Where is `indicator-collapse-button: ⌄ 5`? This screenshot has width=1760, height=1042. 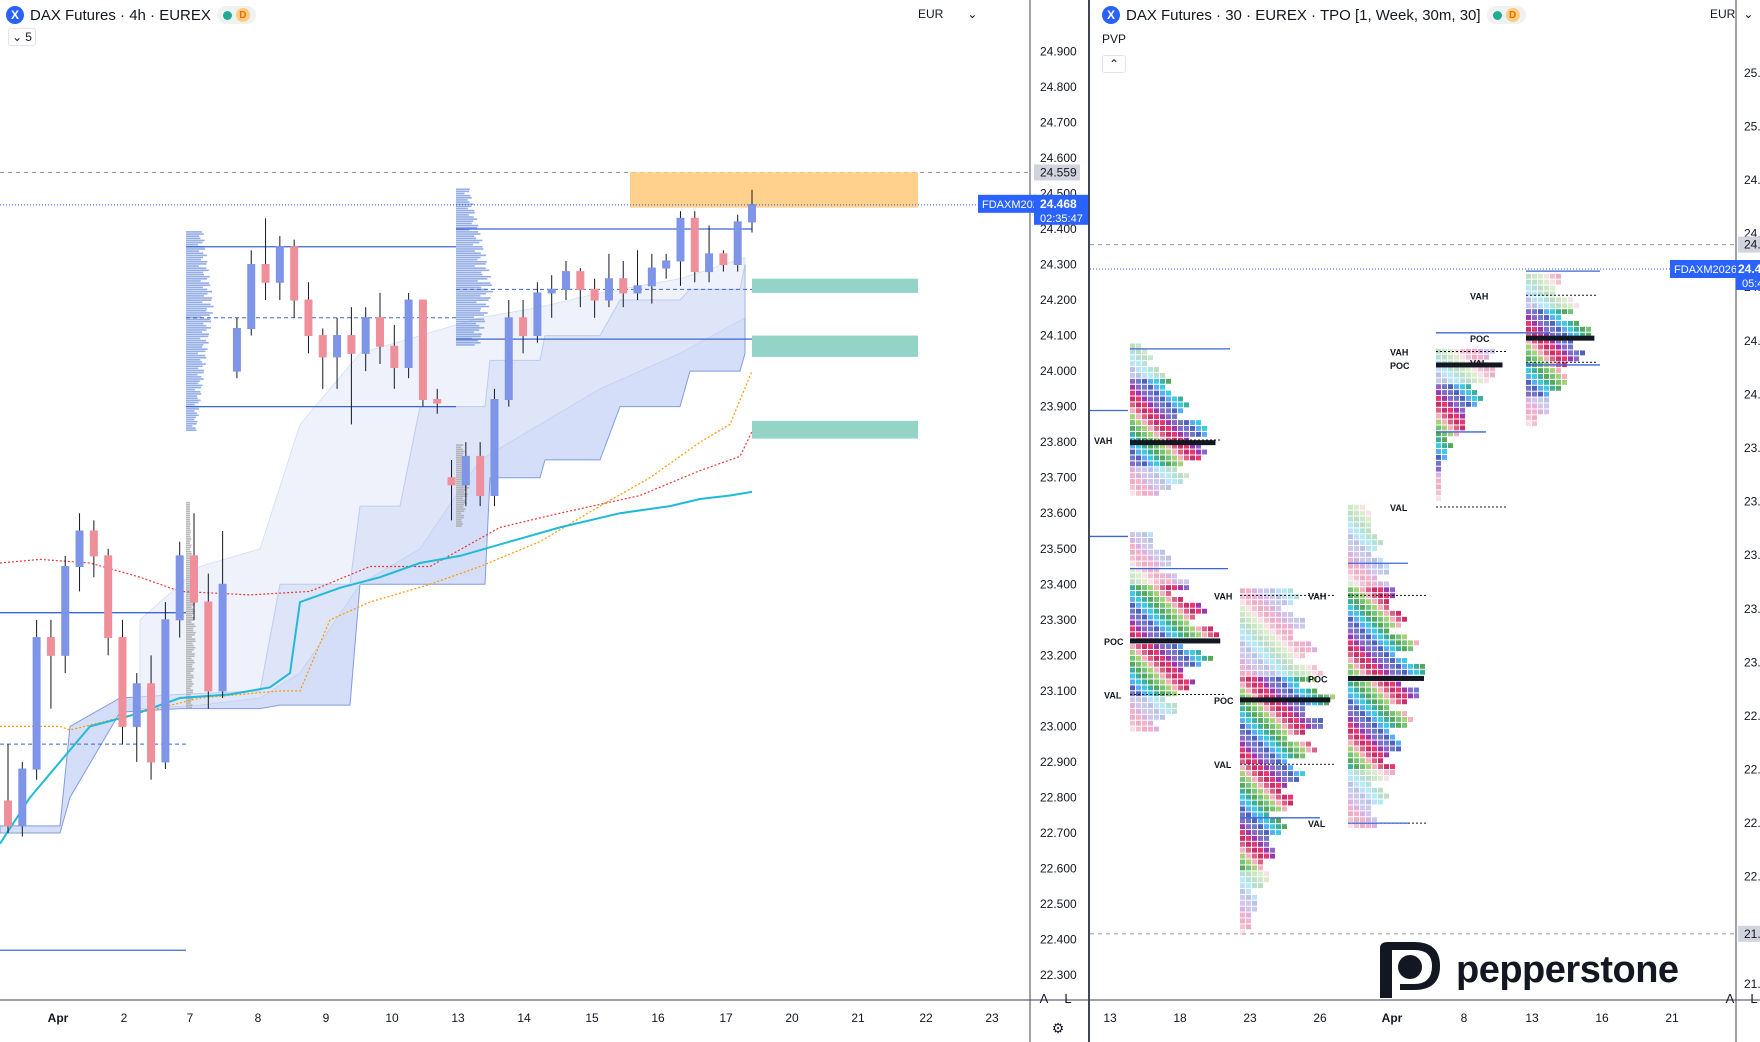 indicator-collapse-button: ⌄ 5 is located at coordinates (22, 37).